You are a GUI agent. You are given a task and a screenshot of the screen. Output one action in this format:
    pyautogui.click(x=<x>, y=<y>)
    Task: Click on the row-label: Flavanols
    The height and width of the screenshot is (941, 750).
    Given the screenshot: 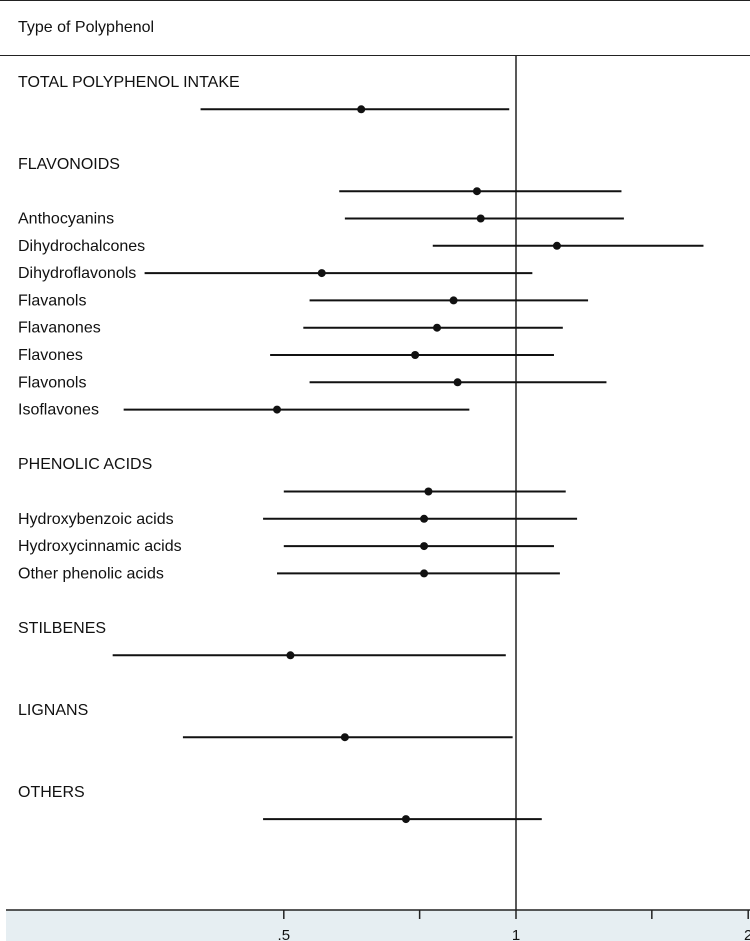 What is the action you would take?
    pyautogui.click(x=52, y=300)
    